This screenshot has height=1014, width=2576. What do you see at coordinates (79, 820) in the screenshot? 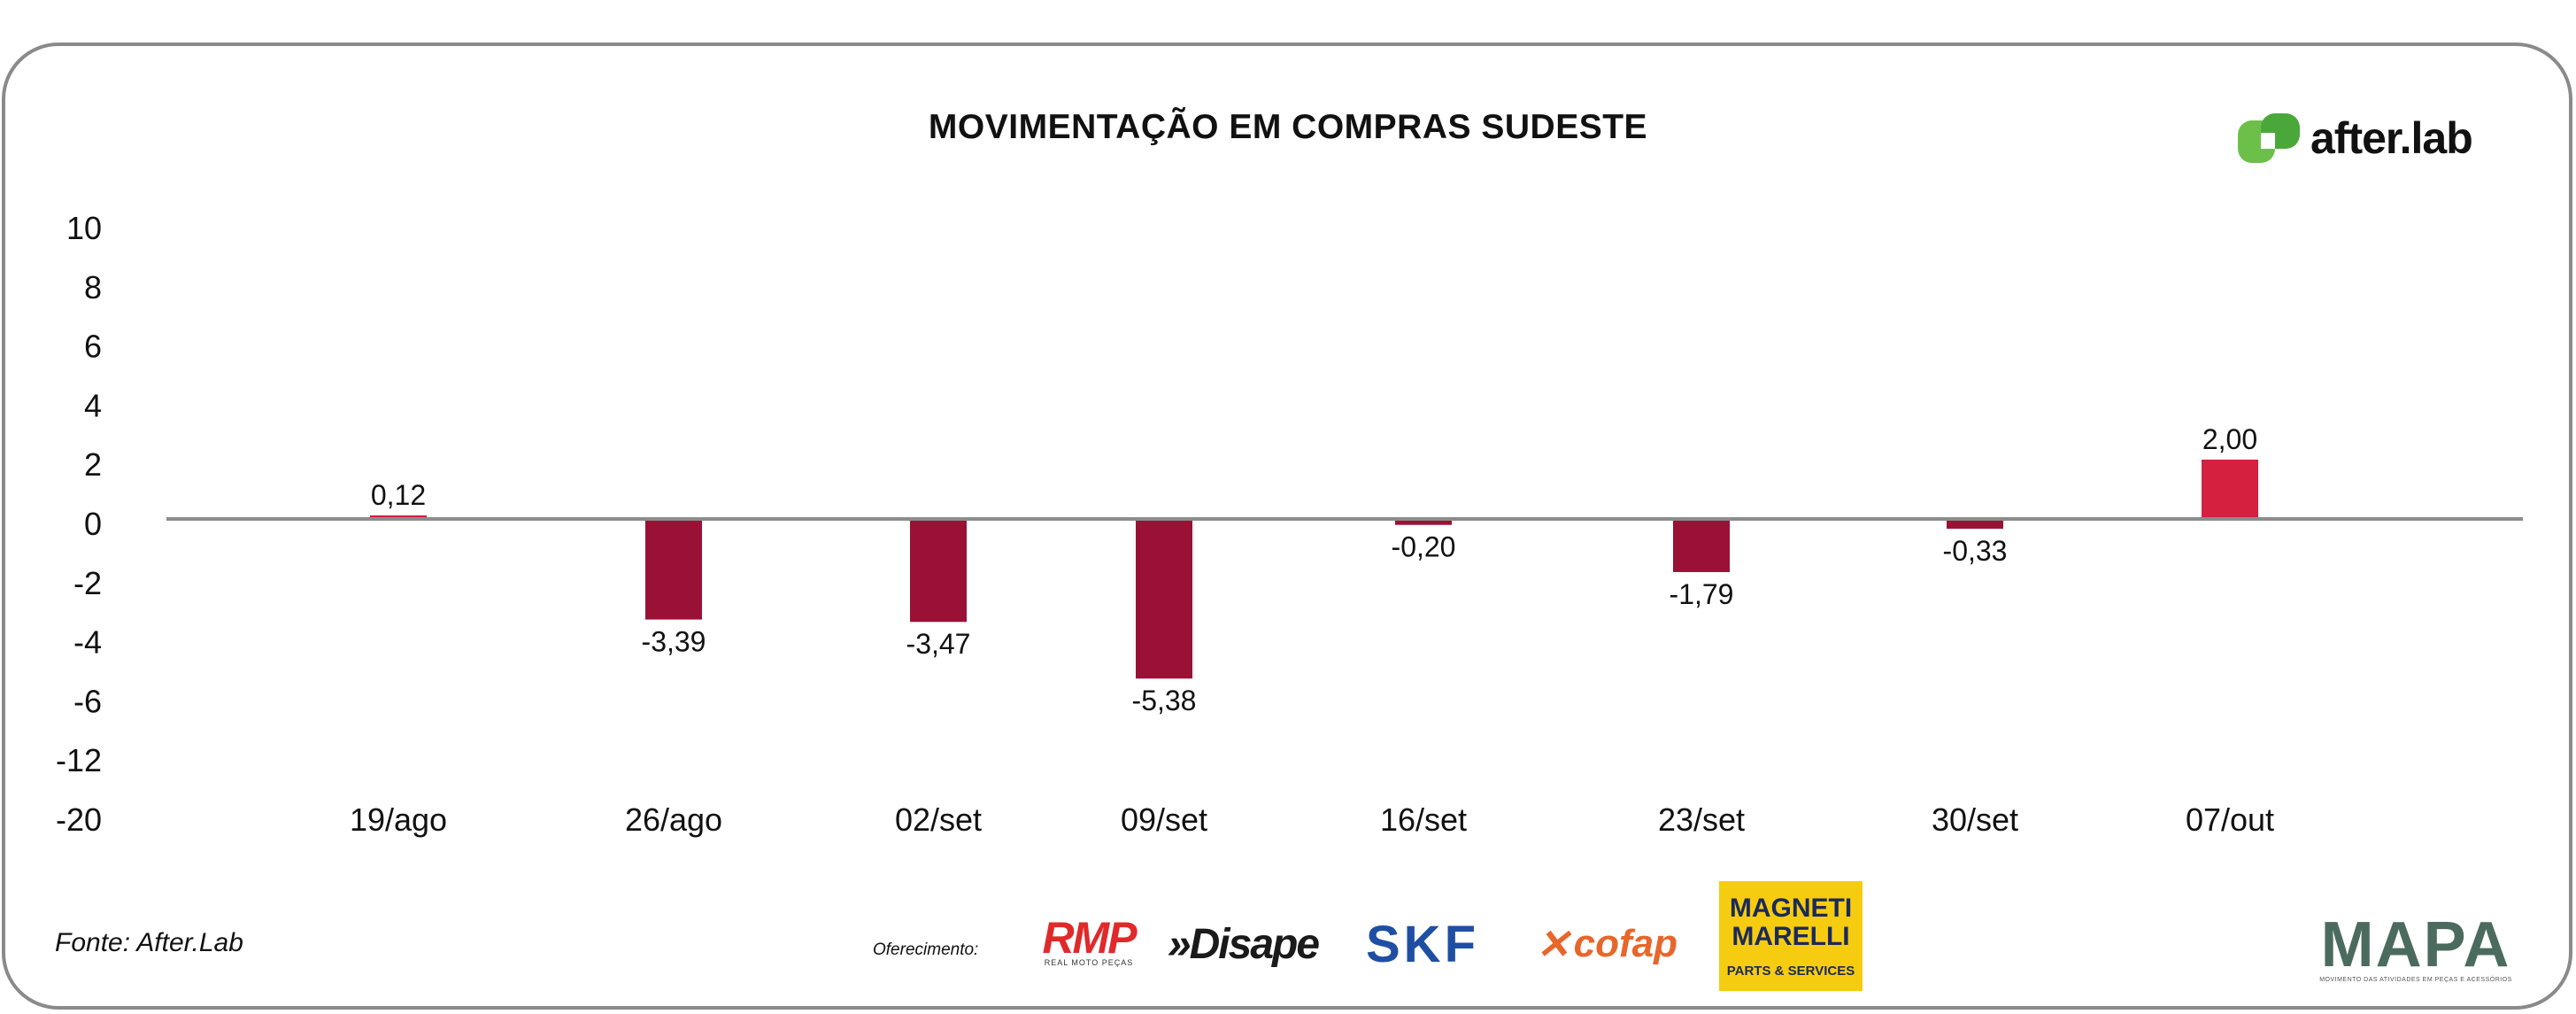
I see `y-tick-label: -20` at bounding box center [79, 820].